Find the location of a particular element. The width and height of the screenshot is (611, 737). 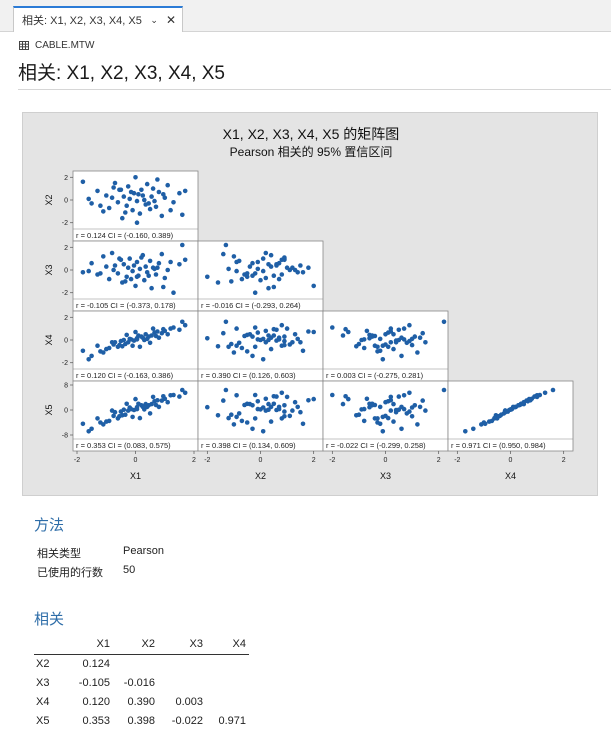

chevron-down-icon: ⌄ is located at coordinates (154, 19).